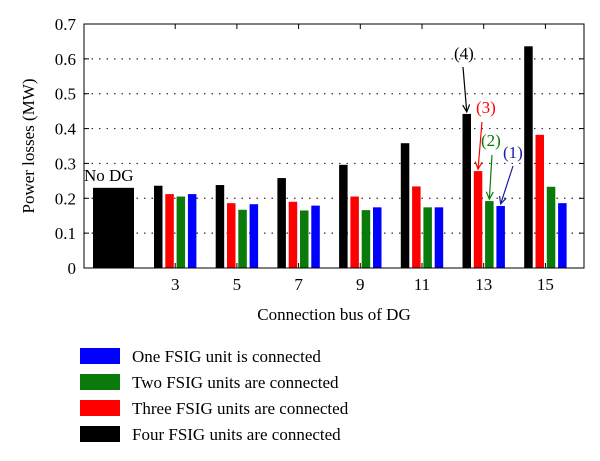 This screenshot has width=600, height=461. I want to click on x-tick-label: 3, so click(175, 284).